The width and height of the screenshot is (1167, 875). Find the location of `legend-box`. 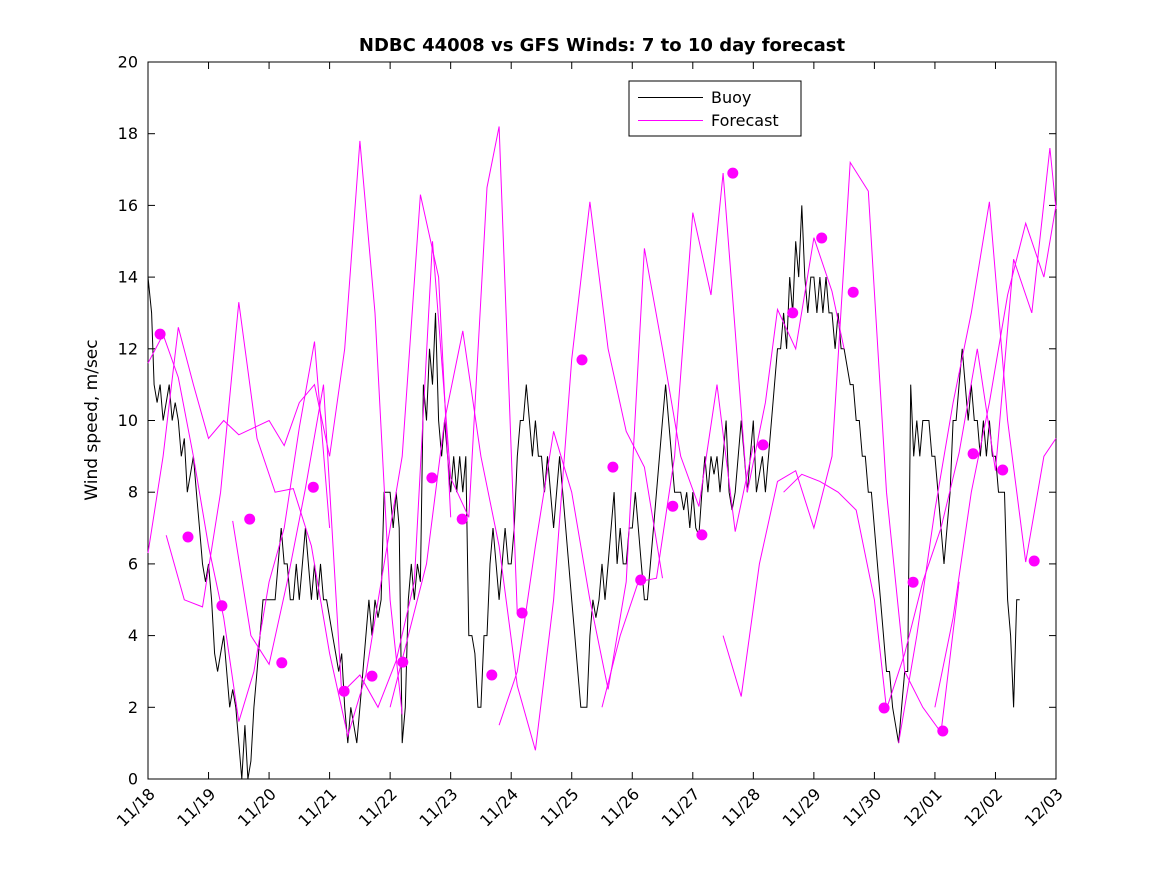

legend-box is located at coordinates (715, 108).